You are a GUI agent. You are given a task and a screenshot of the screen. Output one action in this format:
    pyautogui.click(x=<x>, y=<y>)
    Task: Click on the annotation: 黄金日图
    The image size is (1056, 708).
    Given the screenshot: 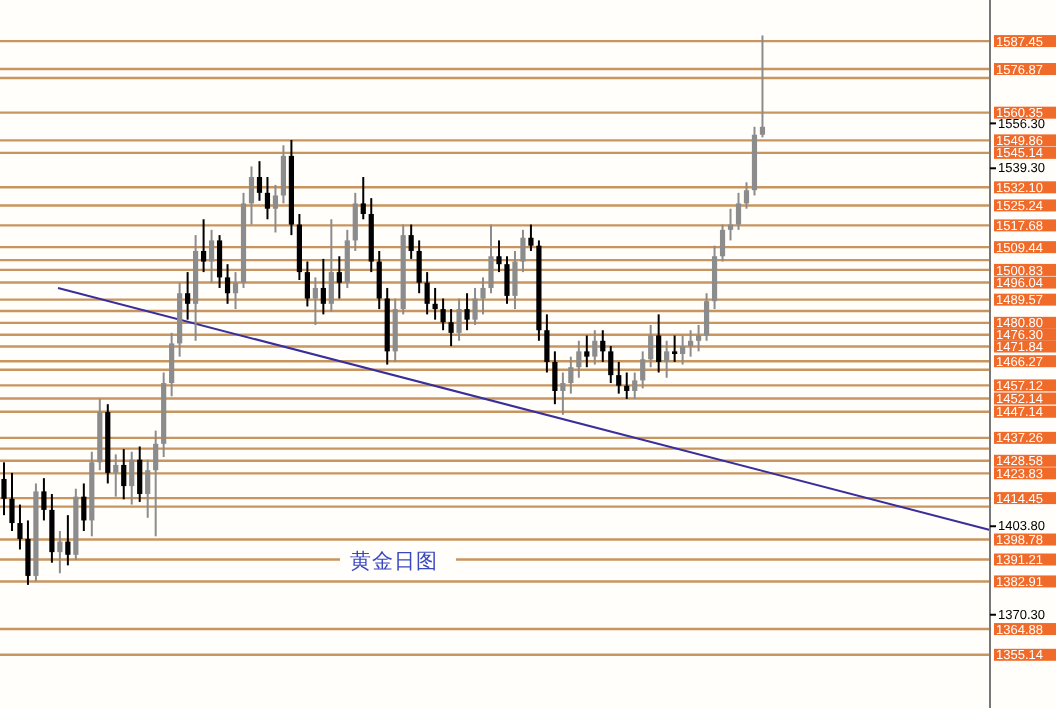 What is the action you would take?
    pyautogui.click(x=394, y=561)
    